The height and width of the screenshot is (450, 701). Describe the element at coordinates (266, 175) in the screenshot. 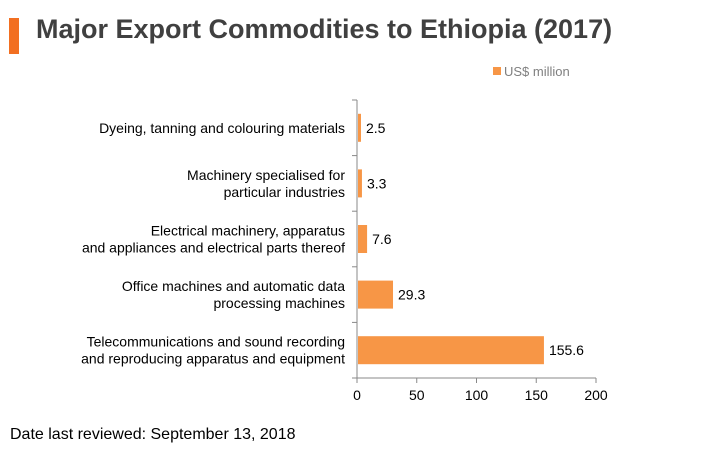

I see `category-label: Machinery specialised for` at that location.